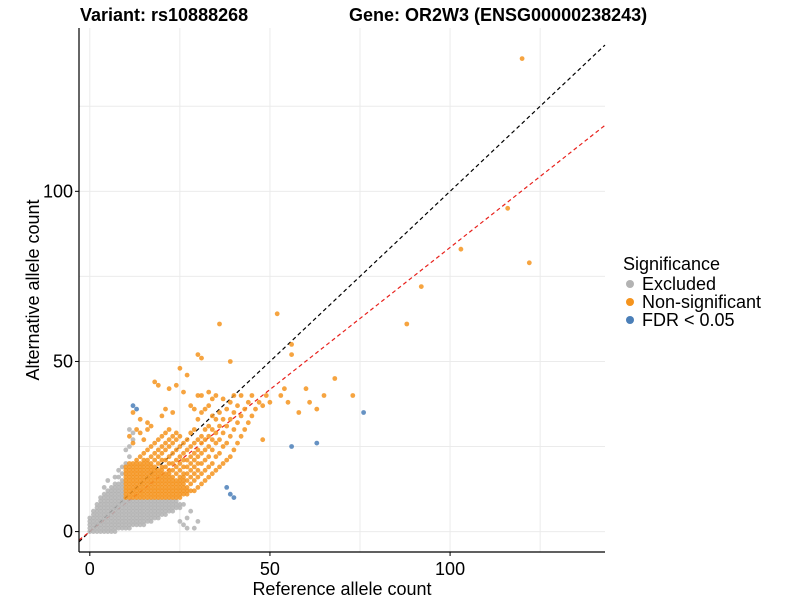 This screenshot has width=800, height=600. What do you see at coordinates (58, 191) in the screenshot?
I see `y-tick-label: 100` at bounding box center [58, 191].